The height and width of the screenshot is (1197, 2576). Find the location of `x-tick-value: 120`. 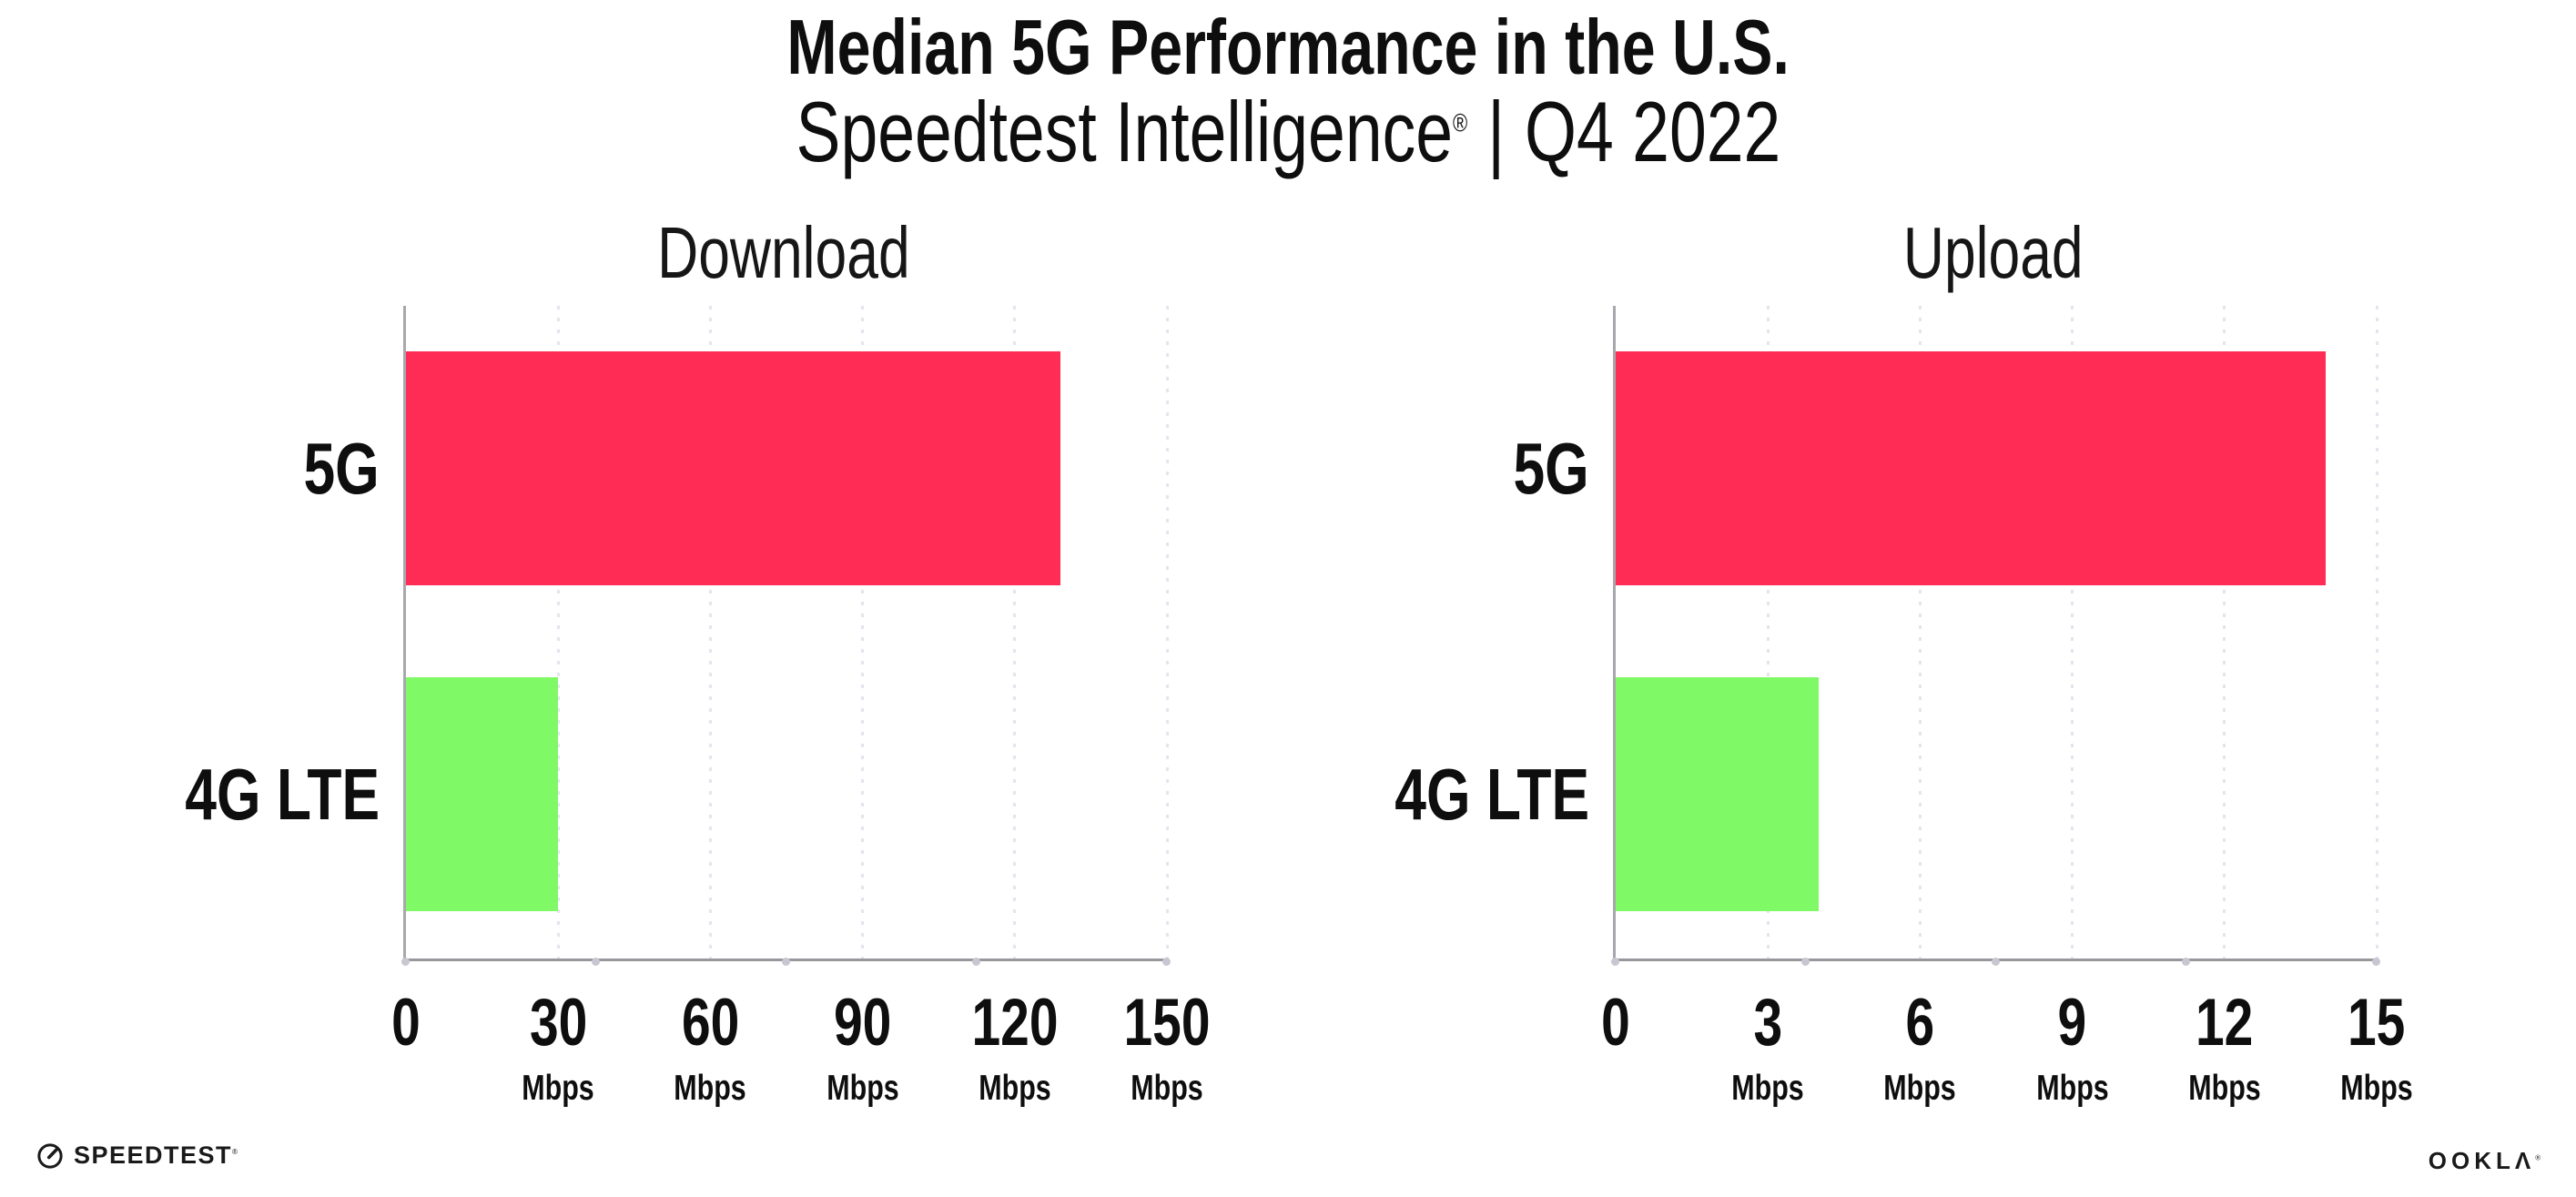

x-tick-value: 120 is located at coordinates (1015, 1023).